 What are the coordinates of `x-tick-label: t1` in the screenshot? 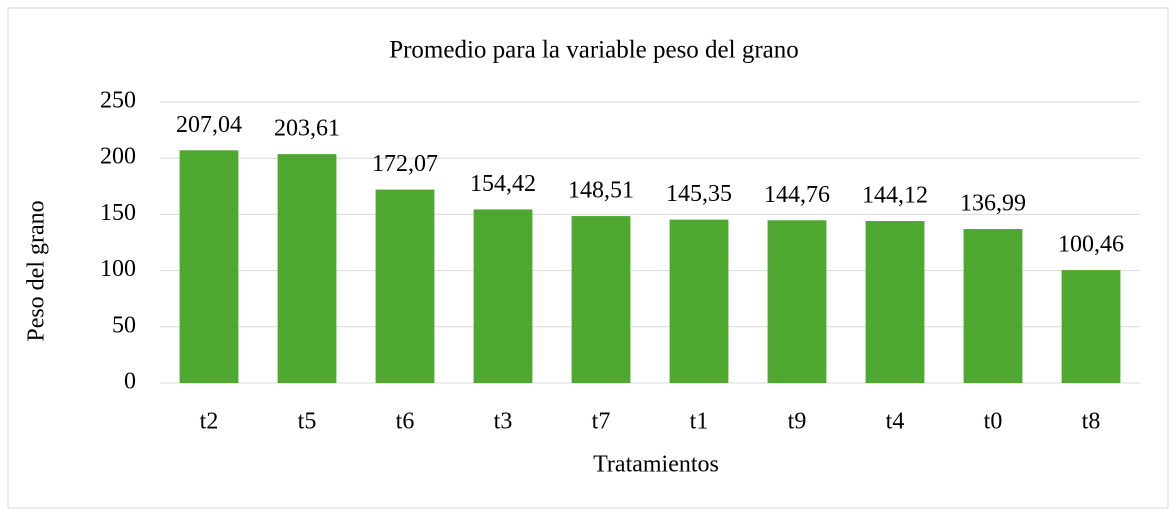 It's located at (699, 422).